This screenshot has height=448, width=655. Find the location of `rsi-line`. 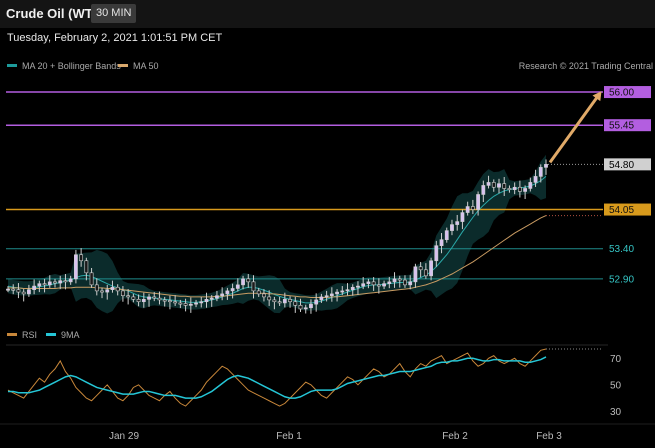

rsi-line is located at coordinates (277, 377).